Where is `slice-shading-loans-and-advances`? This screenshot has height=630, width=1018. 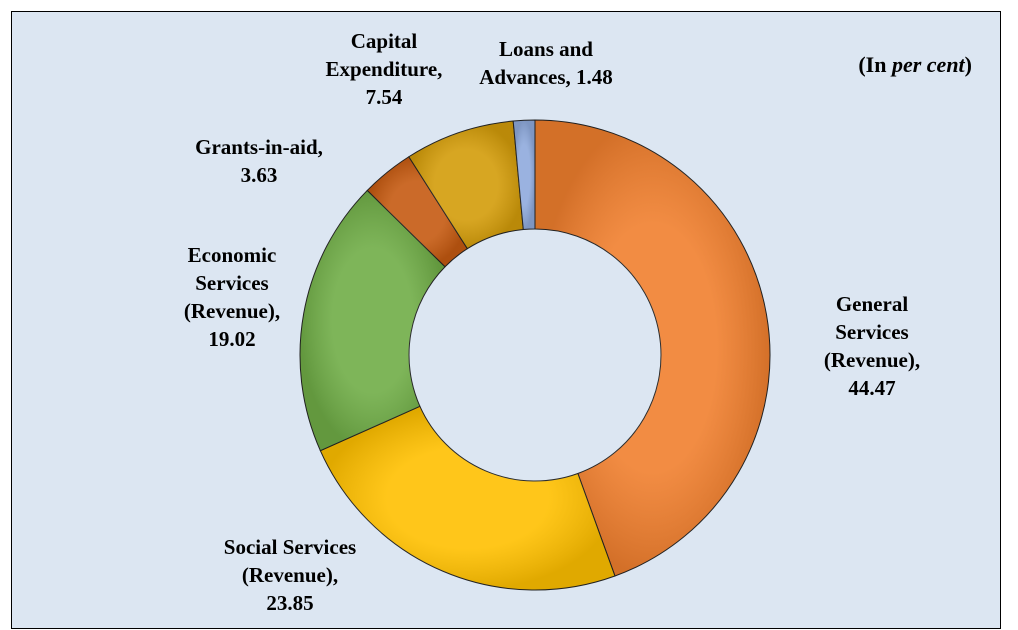 slice-shading-loans-and-advances is located at coordinates (524, 175).